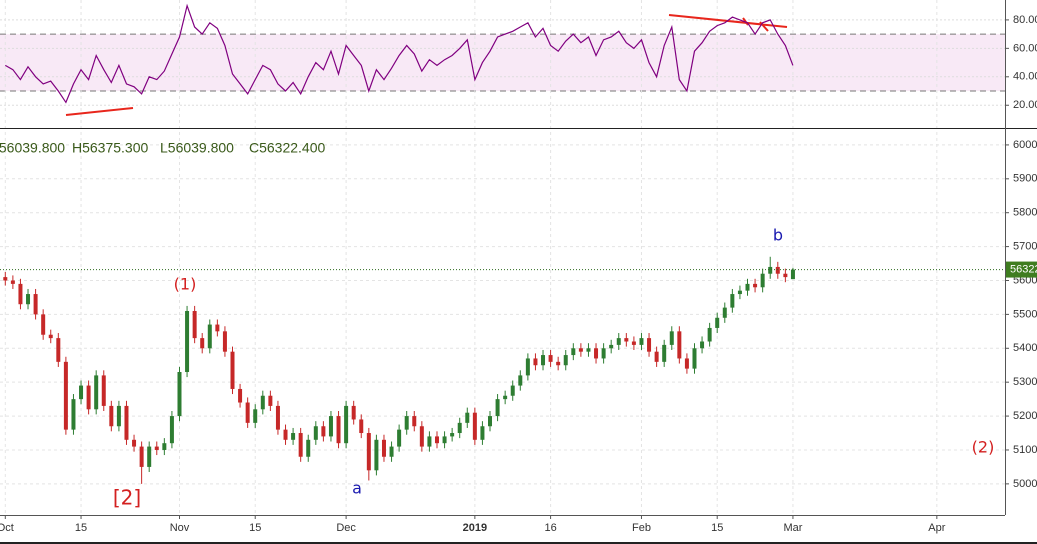 The image size is (1037, 544). What do you see at coordinates (7, 528) in the screenshot?
I see `x-tick-label: Oct` at bounding box center [7, 528].